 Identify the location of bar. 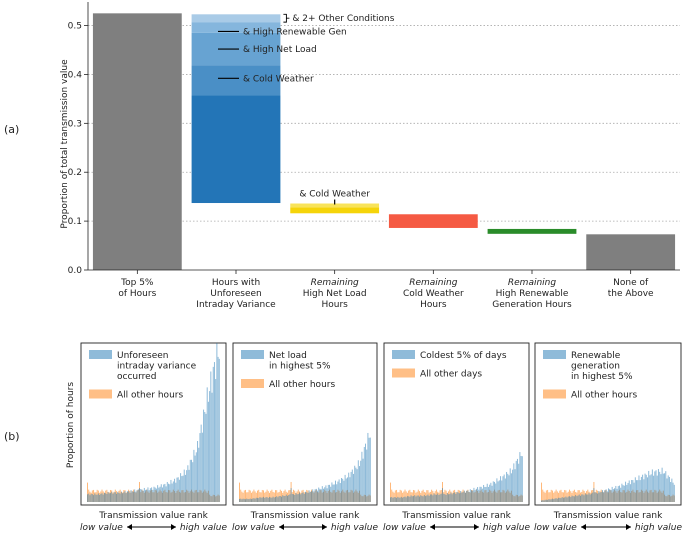
(335, 210).